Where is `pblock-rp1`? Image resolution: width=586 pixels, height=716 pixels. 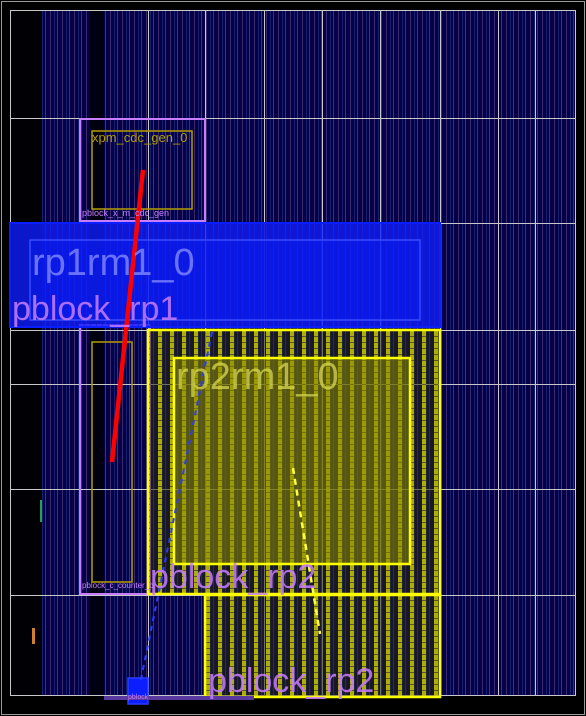
pblock-rp1 is located at coordinates (225, 275).